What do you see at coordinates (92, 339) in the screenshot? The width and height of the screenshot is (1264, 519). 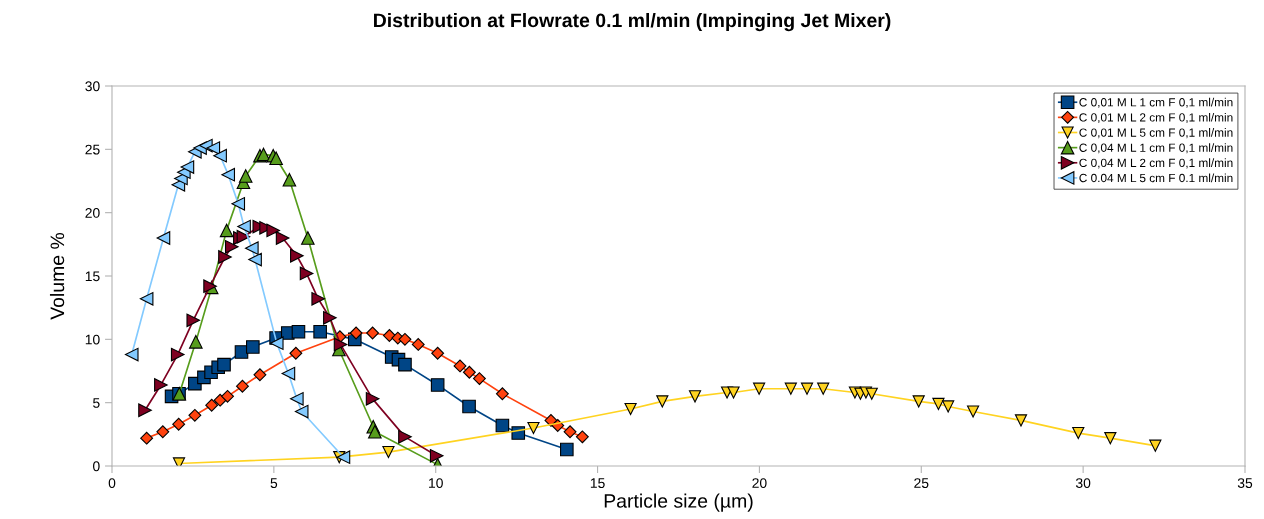 I see `y-tick-label: 10` at bounding box center [92, 339].